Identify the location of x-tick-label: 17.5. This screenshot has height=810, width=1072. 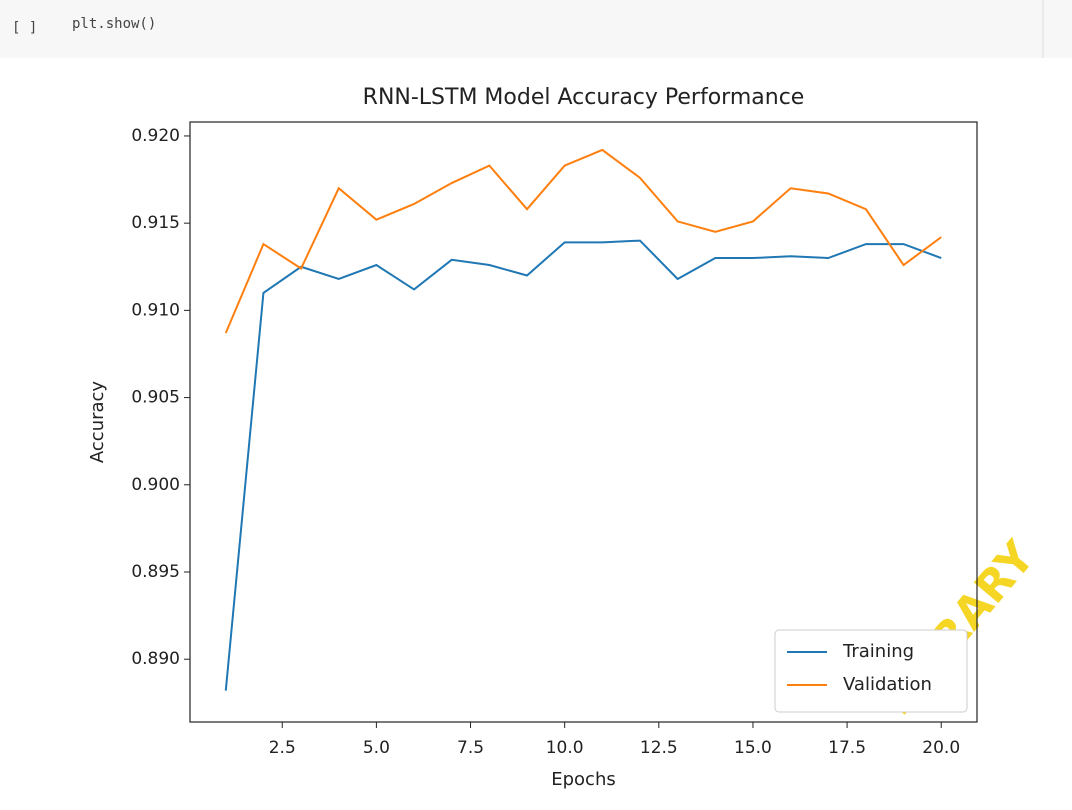
(847, 748).